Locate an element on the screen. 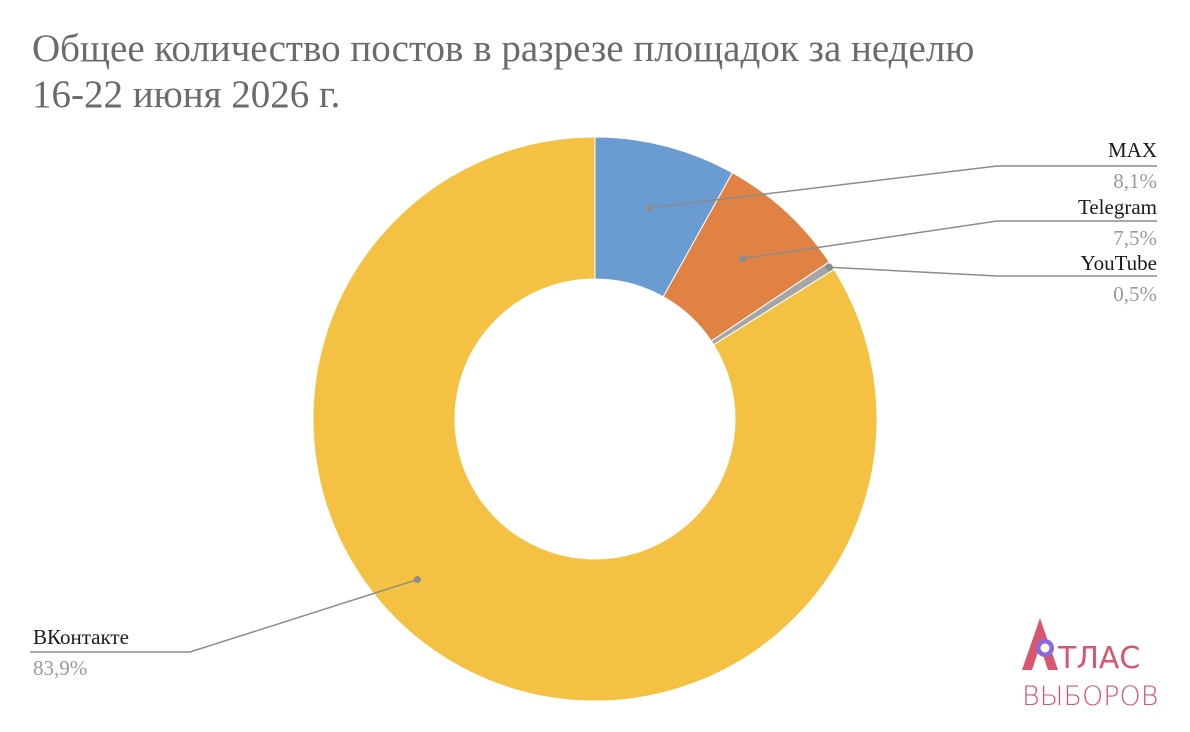 The height and width of the screenshot is (732, 1190). leader-line-вконтакте is located at coordinates (224, 615).